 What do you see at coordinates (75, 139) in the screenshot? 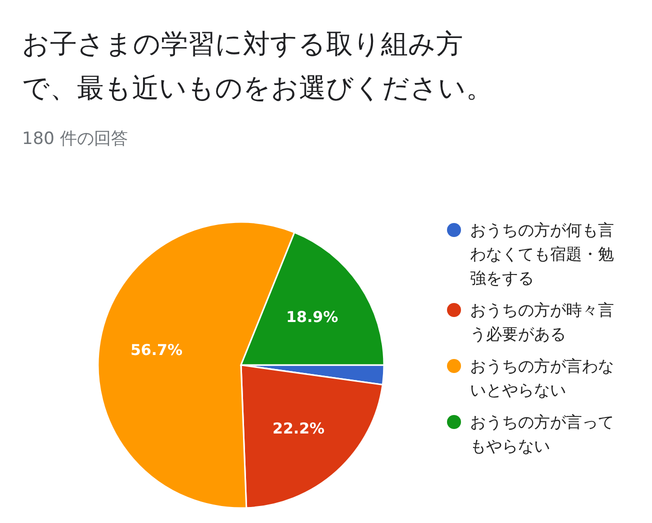
I see `chart-subtitle: 180 件の回答` at bounding box center [75, 139].